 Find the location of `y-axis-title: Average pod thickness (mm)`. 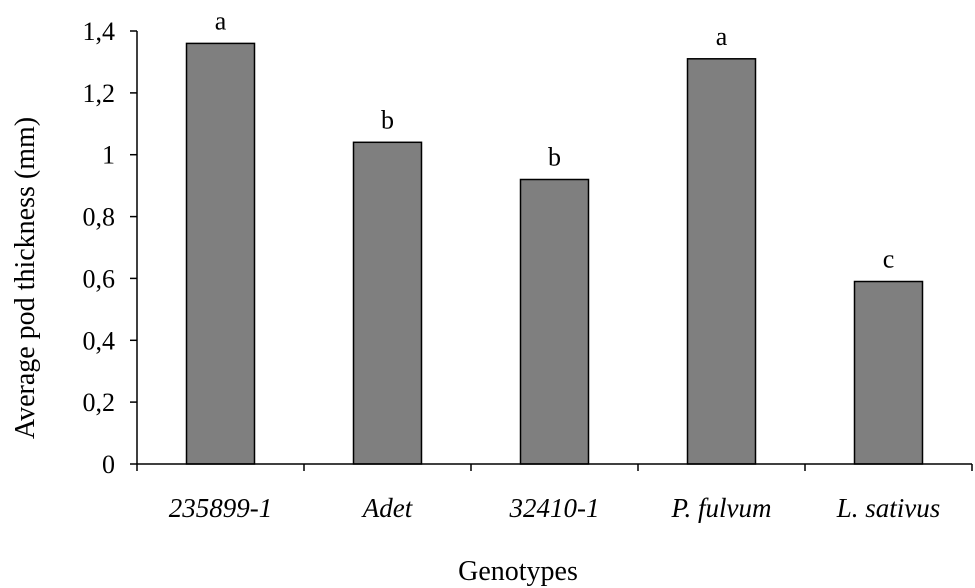

y-axis-title: Average pod thickness (mm) is located at coordinates (25, 278).